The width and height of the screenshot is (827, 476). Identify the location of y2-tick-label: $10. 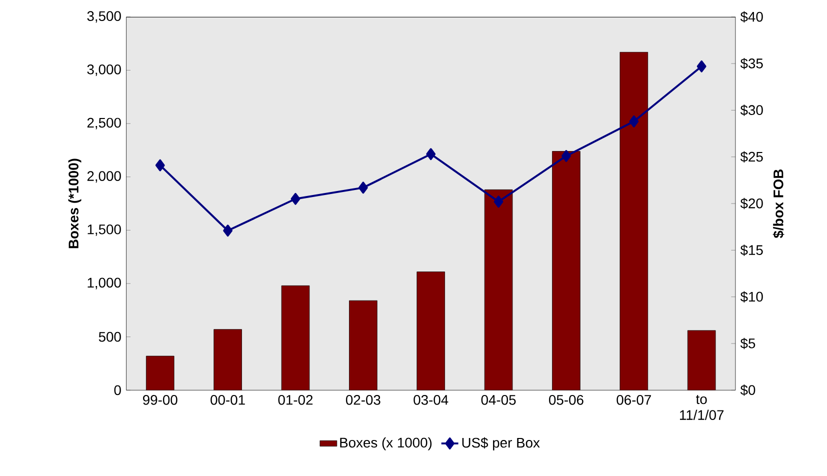
(751, 297).